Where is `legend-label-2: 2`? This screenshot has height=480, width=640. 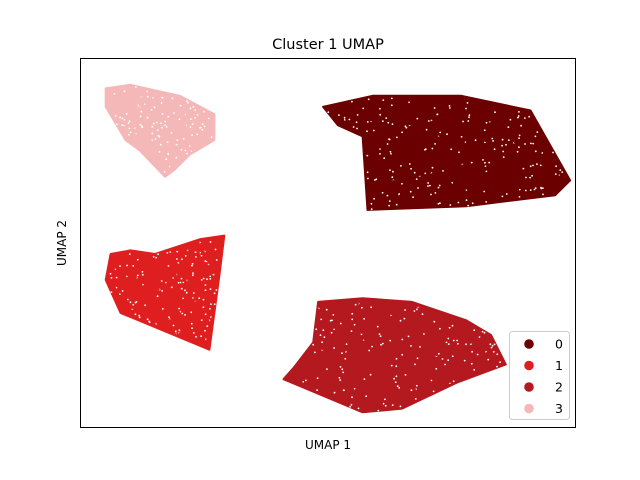
legend-label-2: 2 is located at coordinates (559, 387).